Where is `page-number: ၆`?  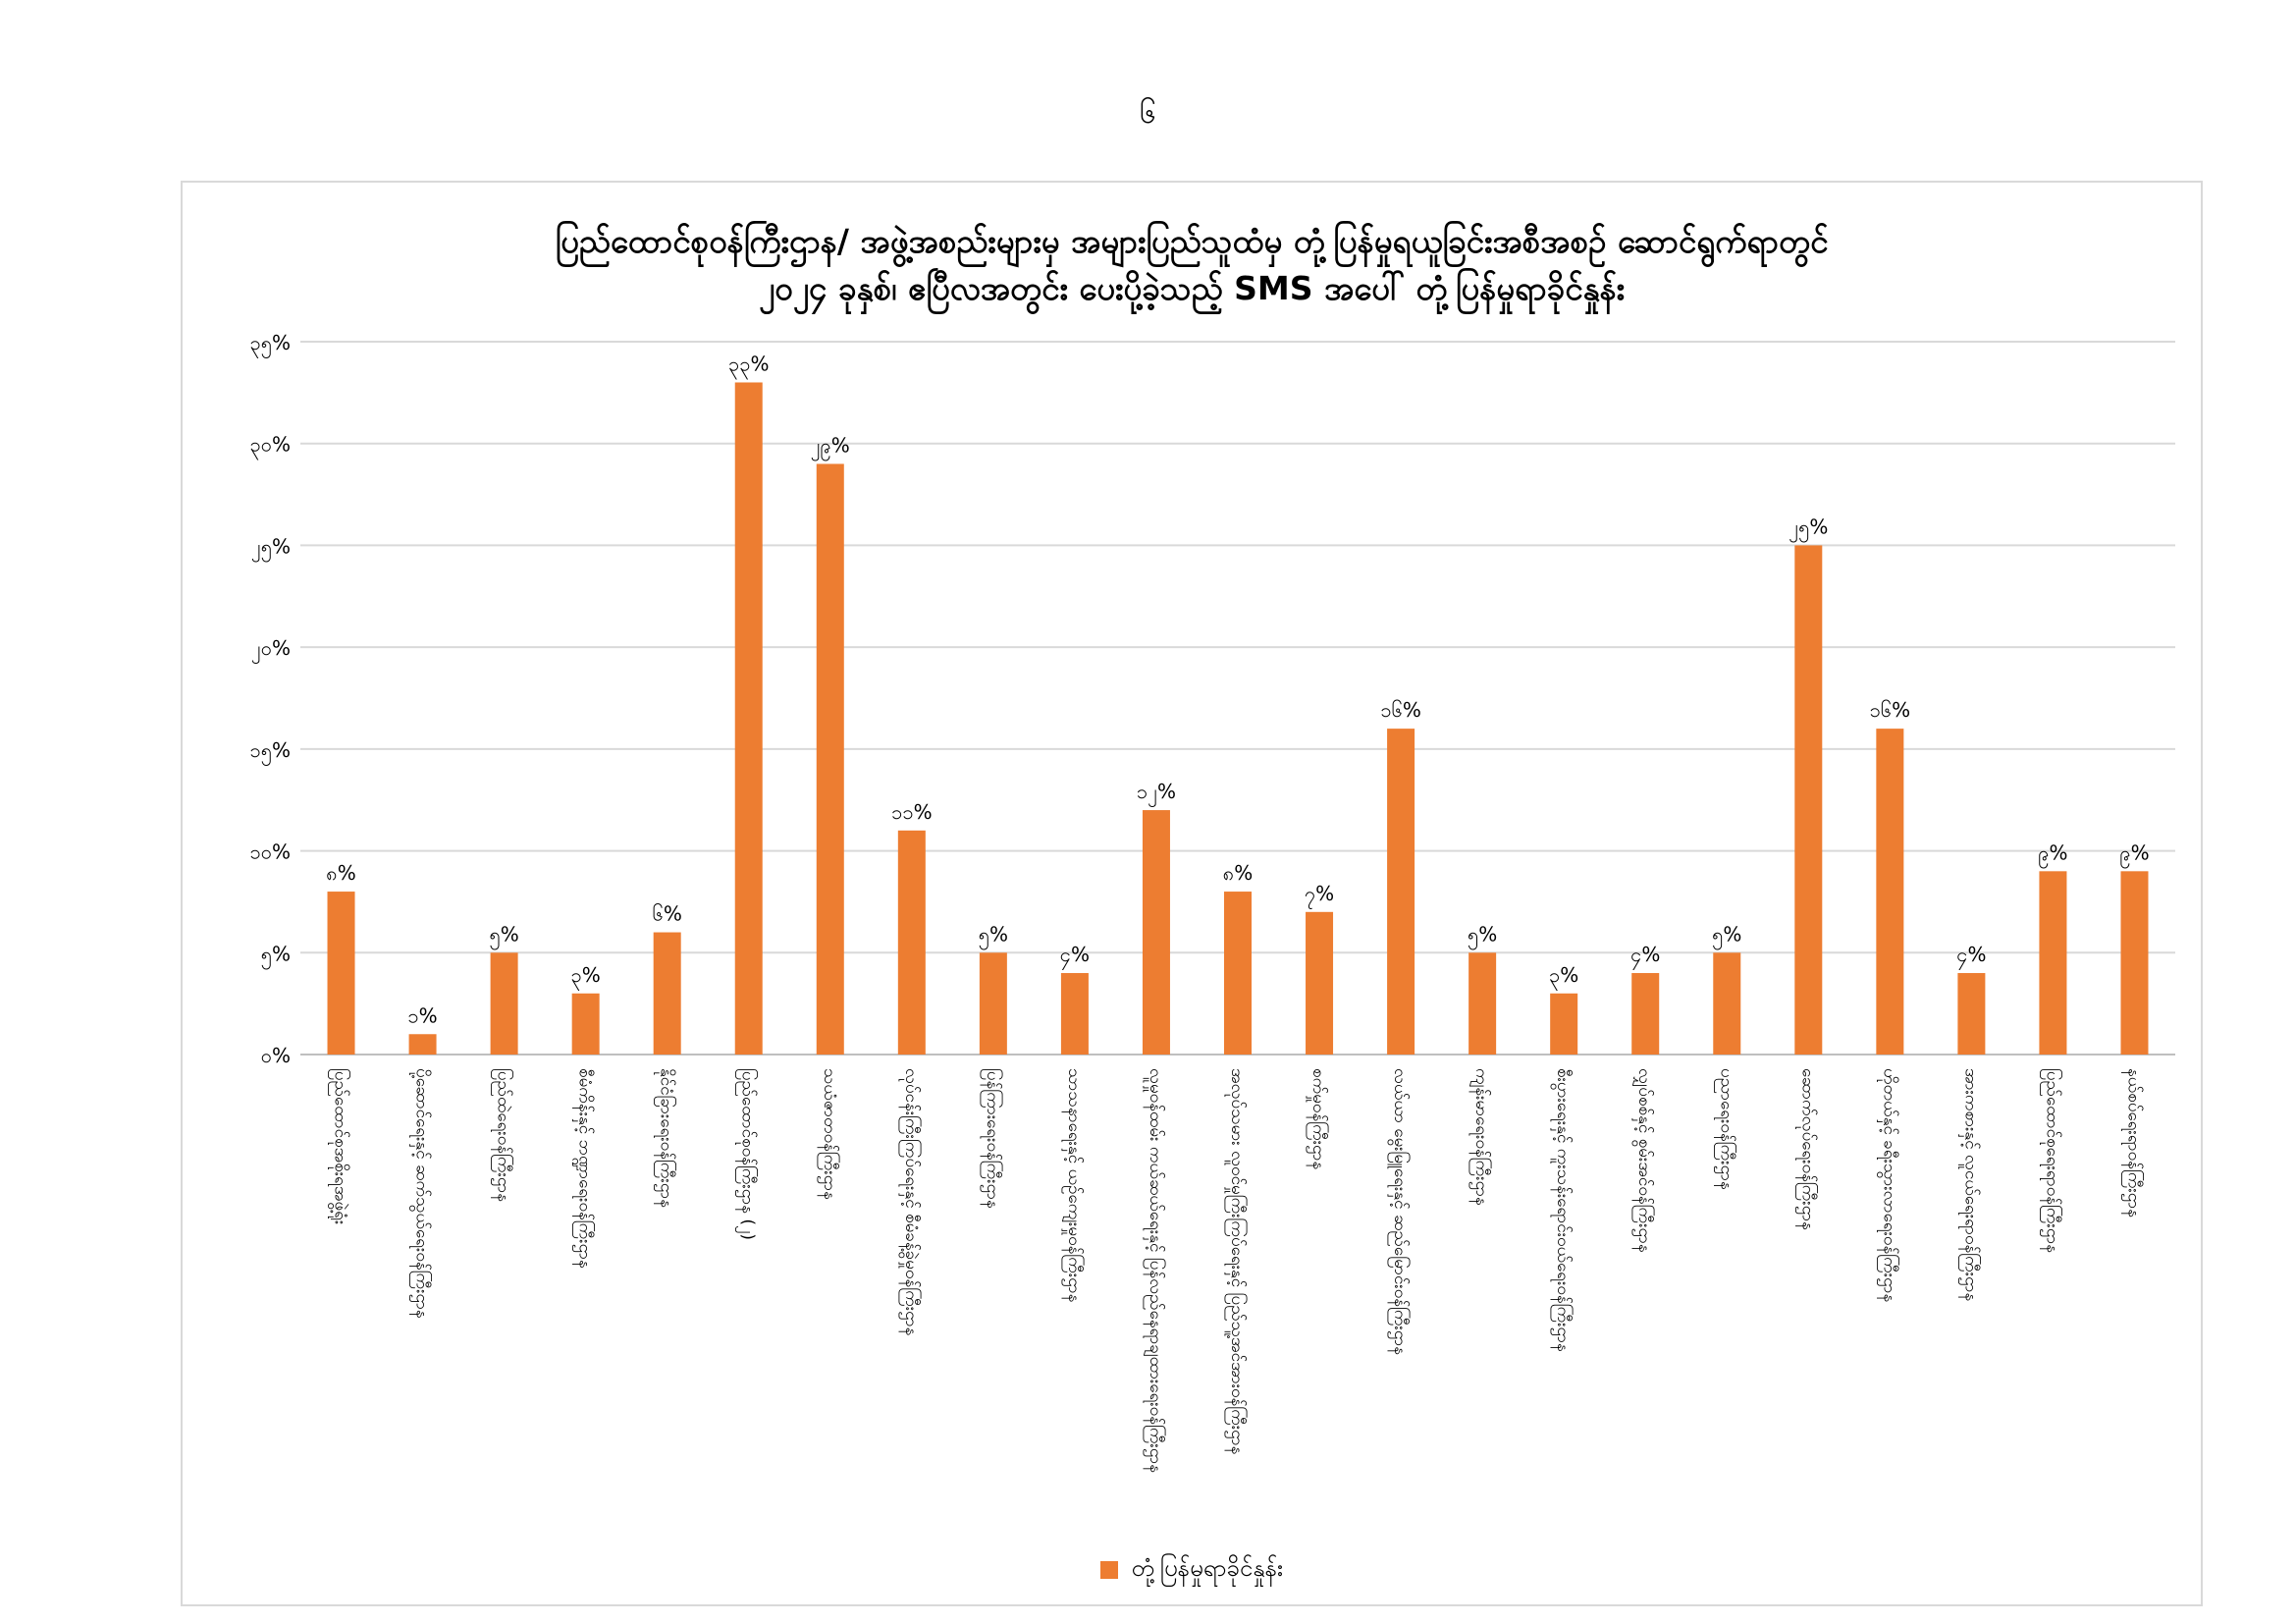 page-number: ၆ is located at coordinates (1148, 113).